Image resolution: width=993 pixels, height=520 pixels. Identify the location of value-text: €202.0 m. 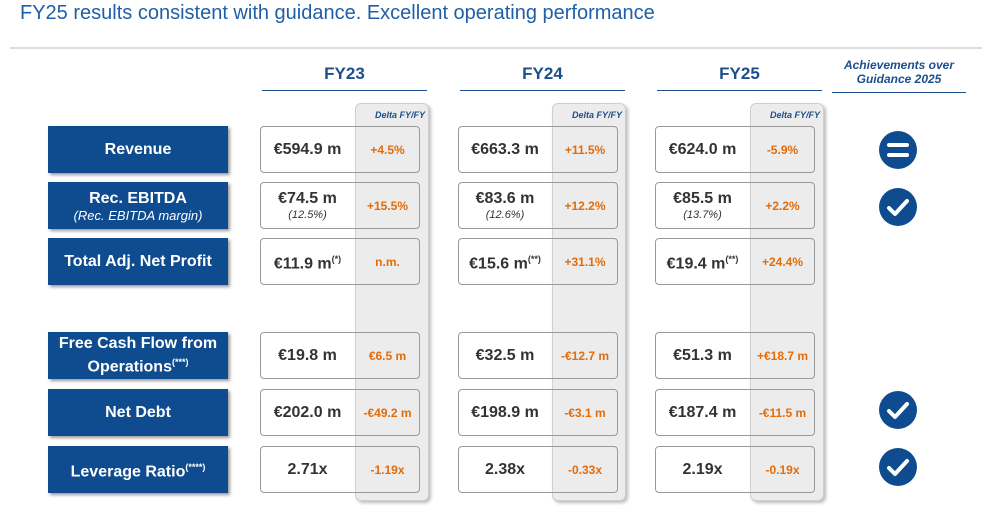
(307, 412).